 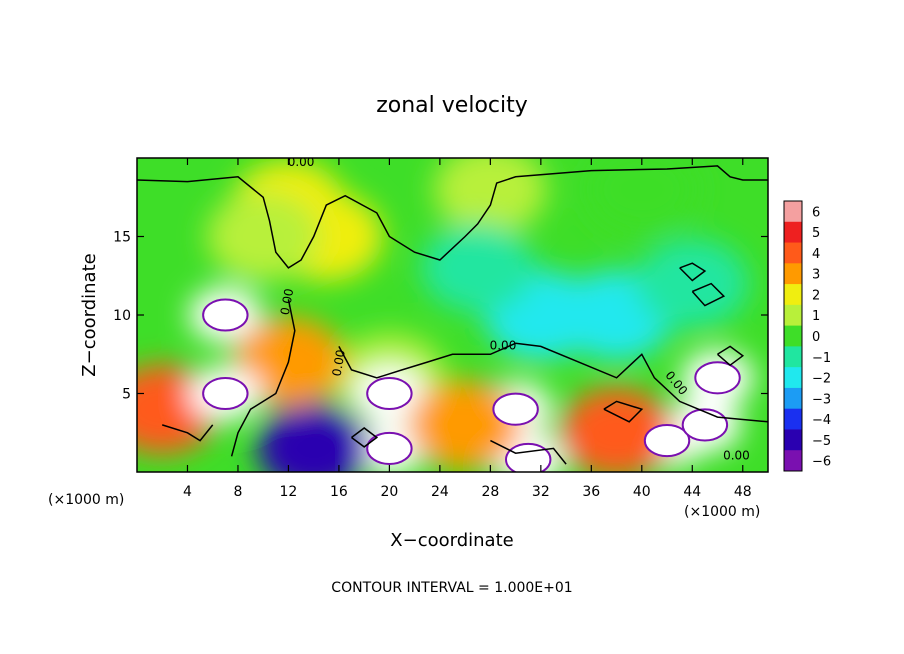 What do you see at coordinates (821, 379) in the screenshot?
I see `colorbar-label-8: −2` at bounding box center [821, 379].